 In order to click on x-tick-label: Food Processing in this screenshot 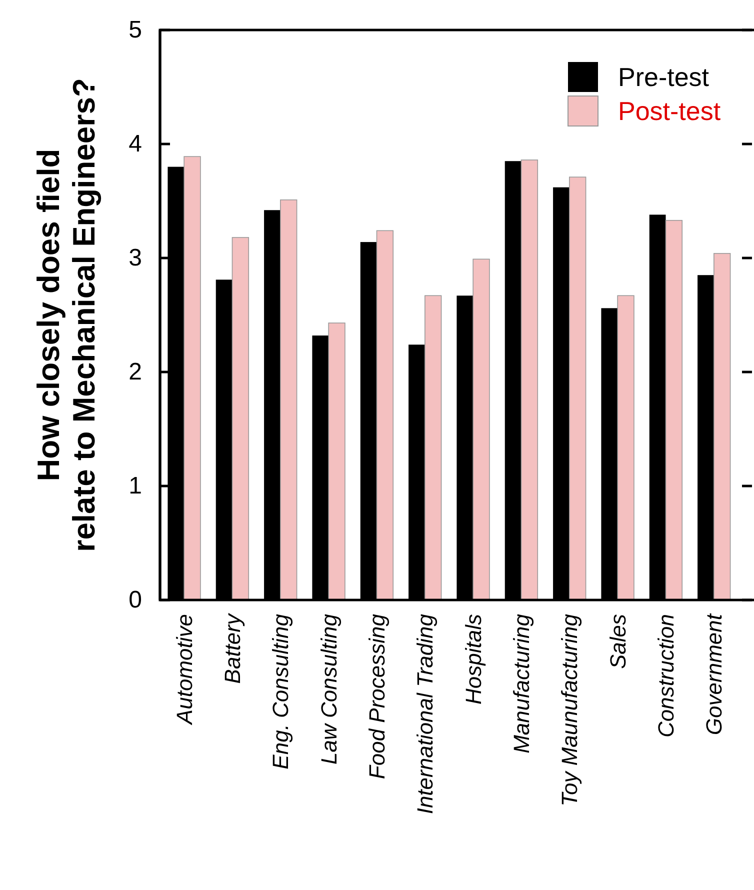, I will do `click(377, 696)`.